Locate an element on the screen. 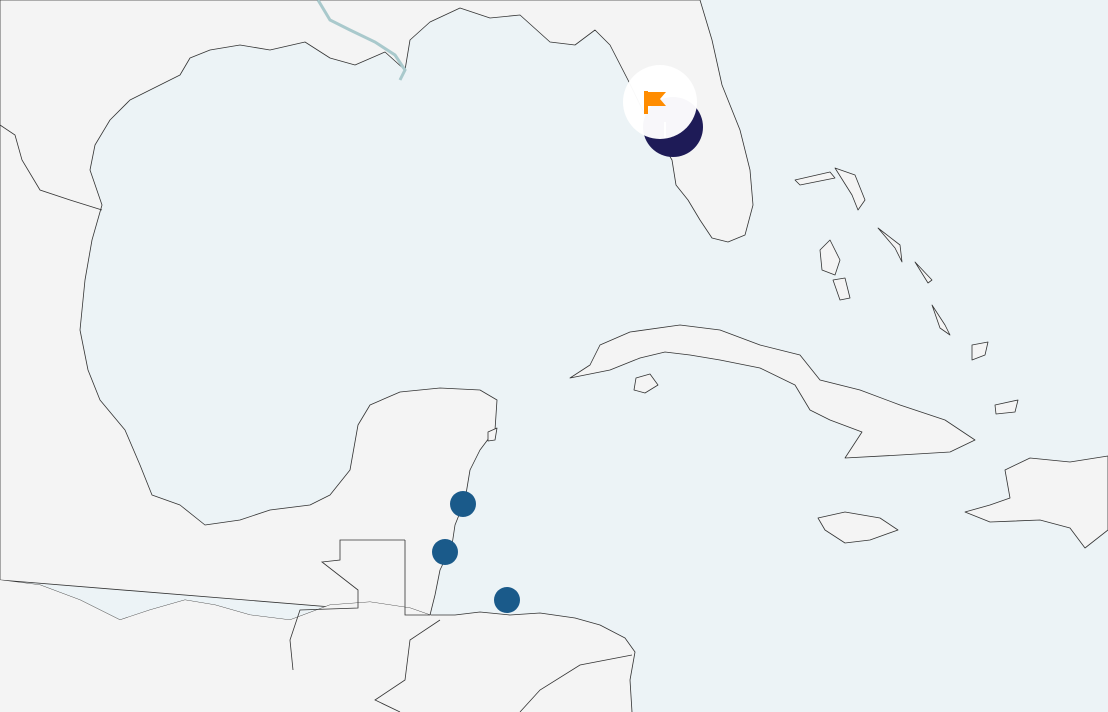 This screenshot has width=1108, height=712. island-andros is located at coordinates (830, 257).